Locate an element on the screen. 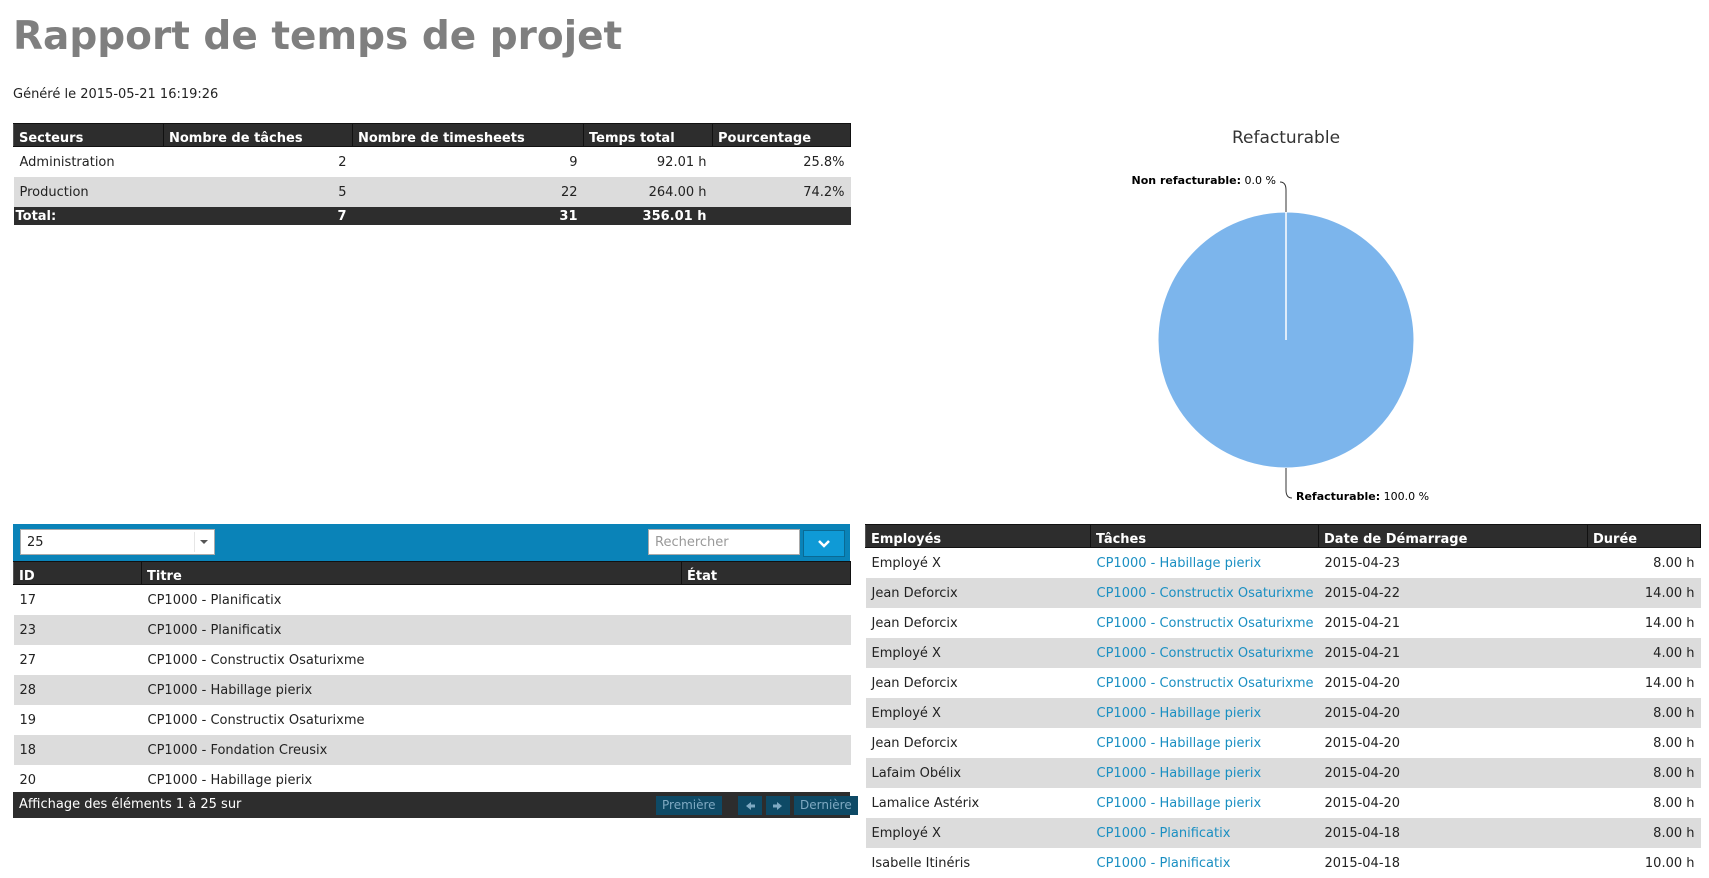 This screenshot has width=1709, height=878. slice-name: Non refacturable is located at coordinates (1187, 180).